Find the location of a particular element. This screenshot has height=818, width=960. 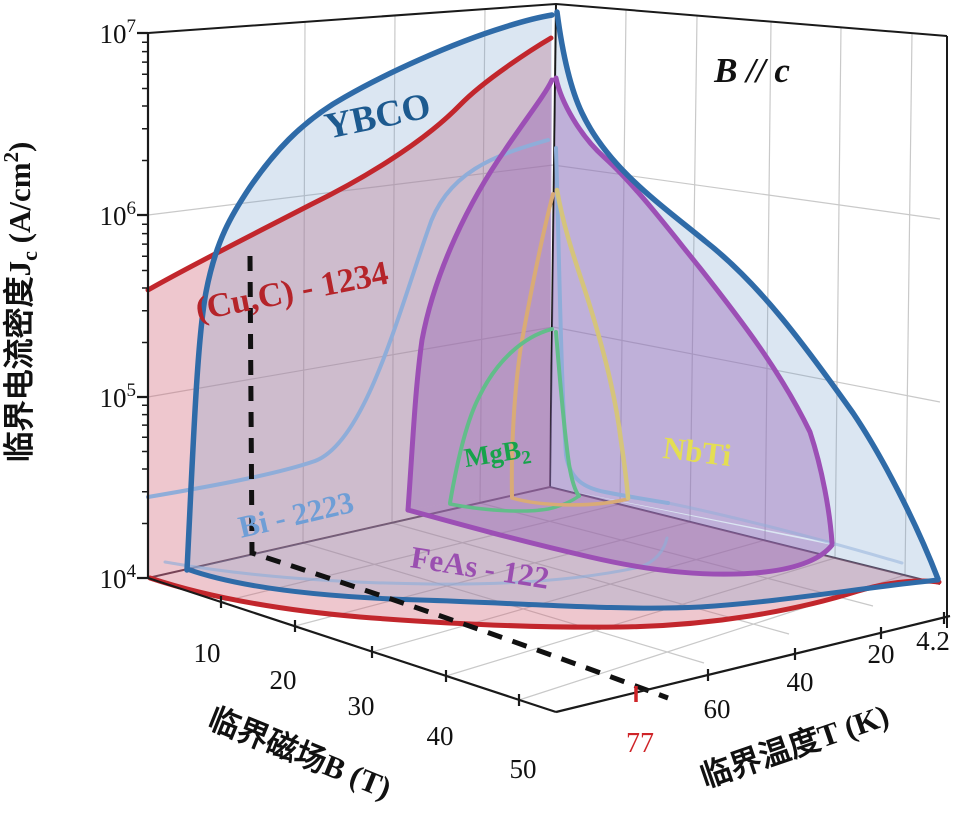

mgb2-floor-curve is located at coordinates (514, 503).